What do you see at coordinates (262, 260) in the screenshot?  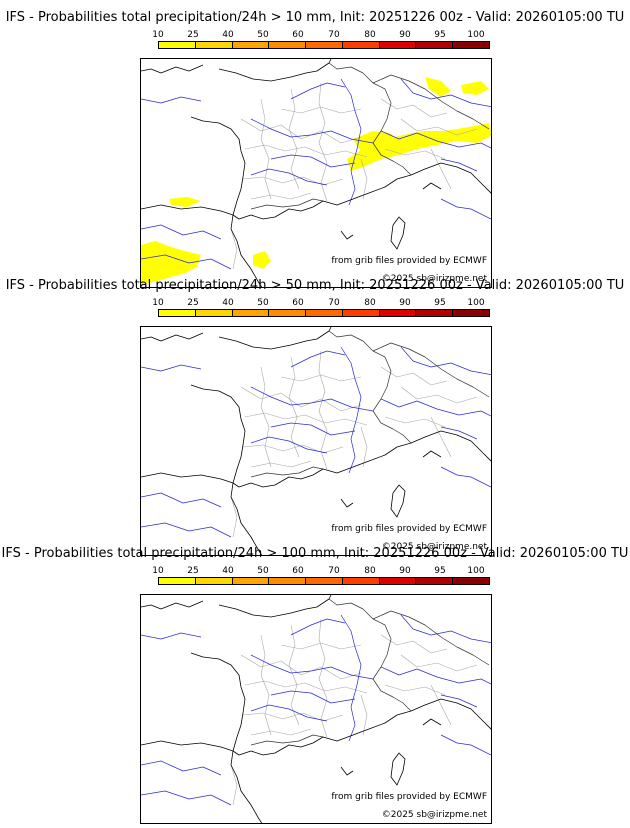 I see `precip-zone-catalonia` at bounding box center [262, 260].